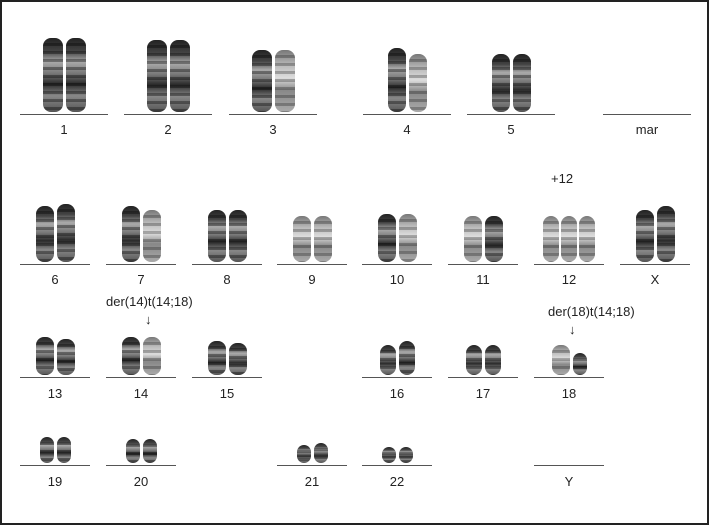 This screenshot has height=525, width=709. I want to click on chromosome-8a, so click(216, 236).